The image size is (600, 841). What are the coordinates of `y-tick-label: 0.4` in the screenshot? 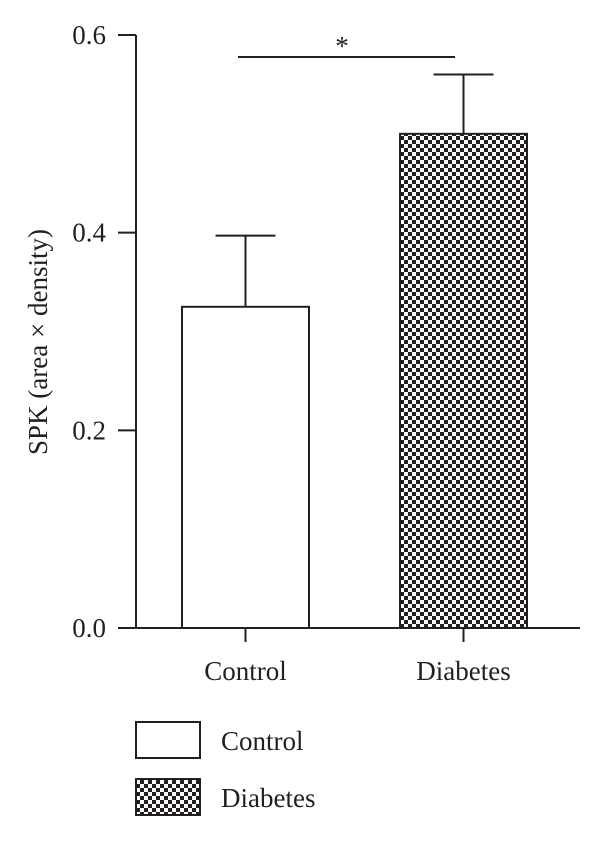 It's located at (89, 233).